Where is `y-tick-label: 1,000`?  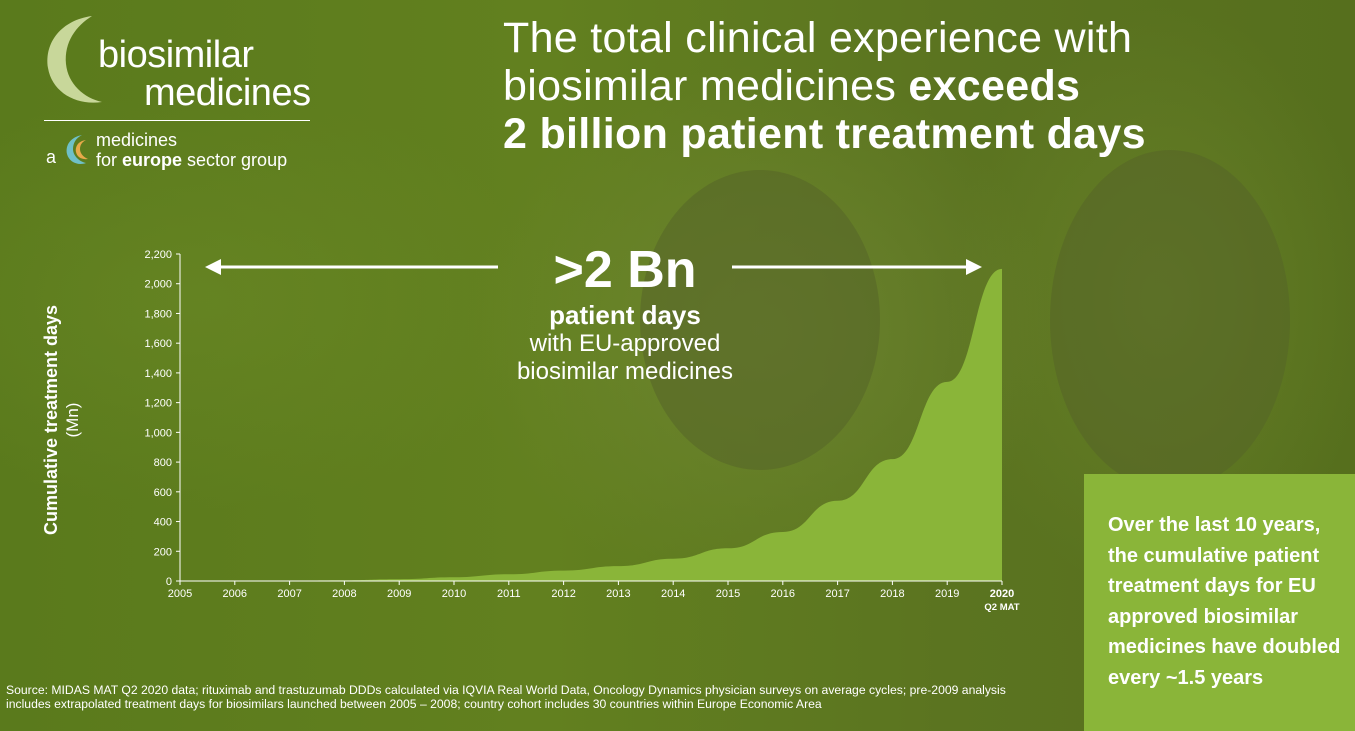
y-tick-label: 1,000 is located at coordinates (158, 433).